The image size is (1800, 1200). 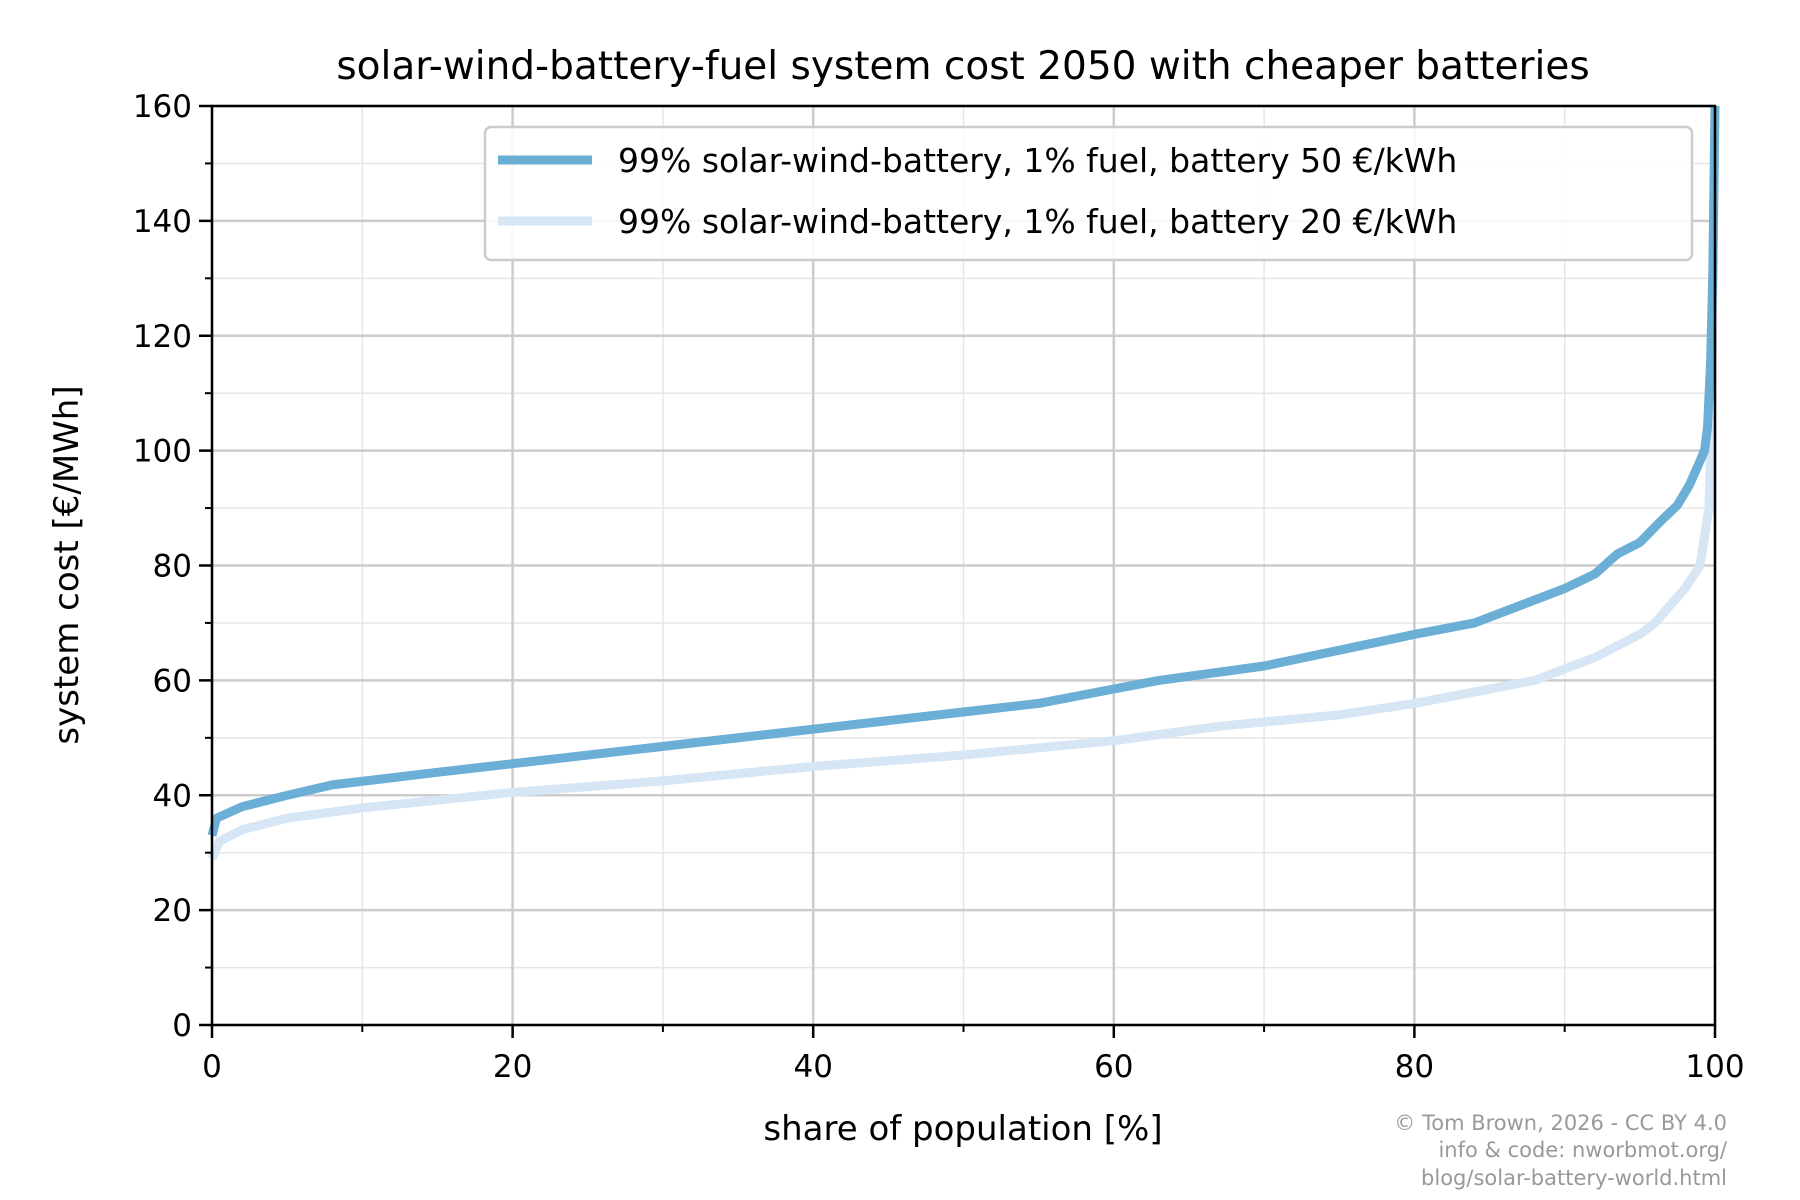 I want to click on y-tick-label: 80, so click(x=172, y=567).